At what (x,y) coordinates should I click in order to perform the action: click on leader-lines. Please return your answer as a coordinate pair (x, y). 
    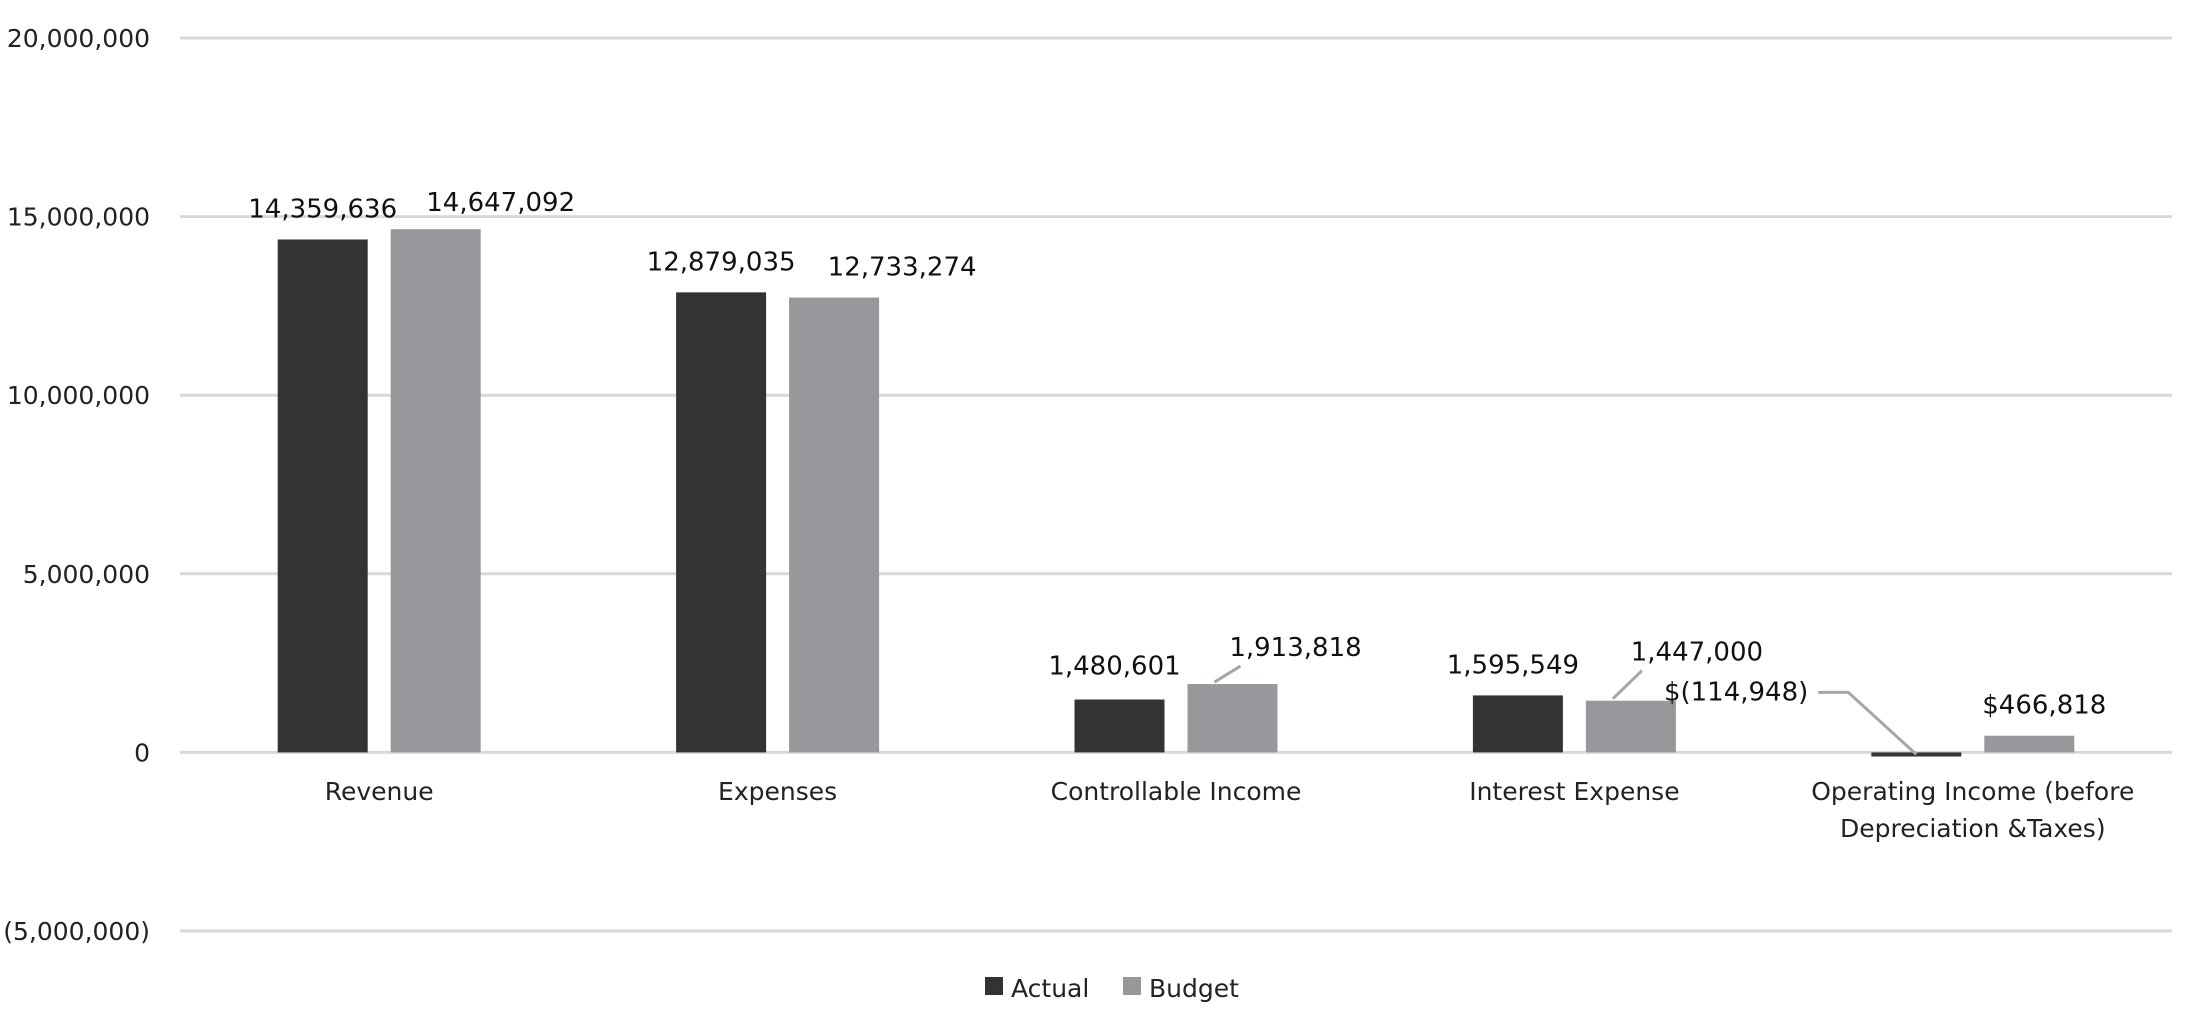
    Looking at the image, I should click on (1565, 710).